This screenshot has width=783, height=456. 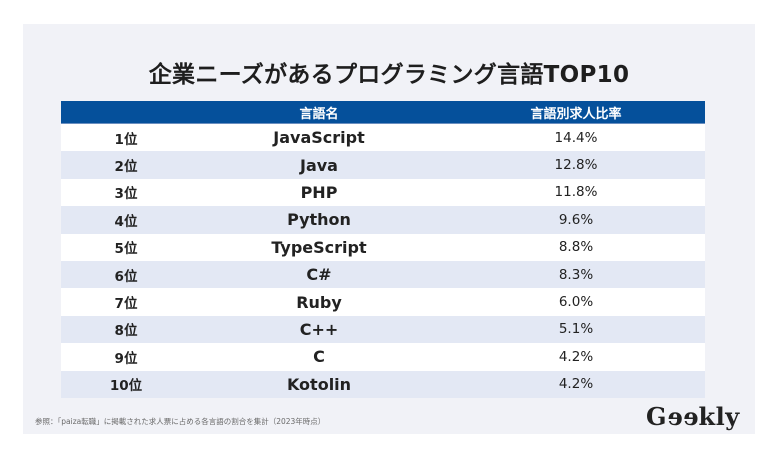 I want to click on ratio-cell: 5.1%, so click(x=576, y=329).